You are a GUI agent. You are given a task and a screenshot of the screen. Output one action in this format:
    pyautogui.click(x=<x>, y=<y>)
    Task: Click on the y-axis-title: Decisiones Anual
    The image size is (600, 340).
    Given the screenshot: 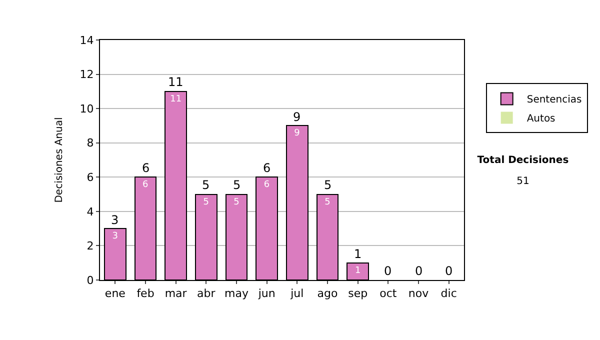 What is the action you would take?
    pyautogui.click(x=59, y=160)
    